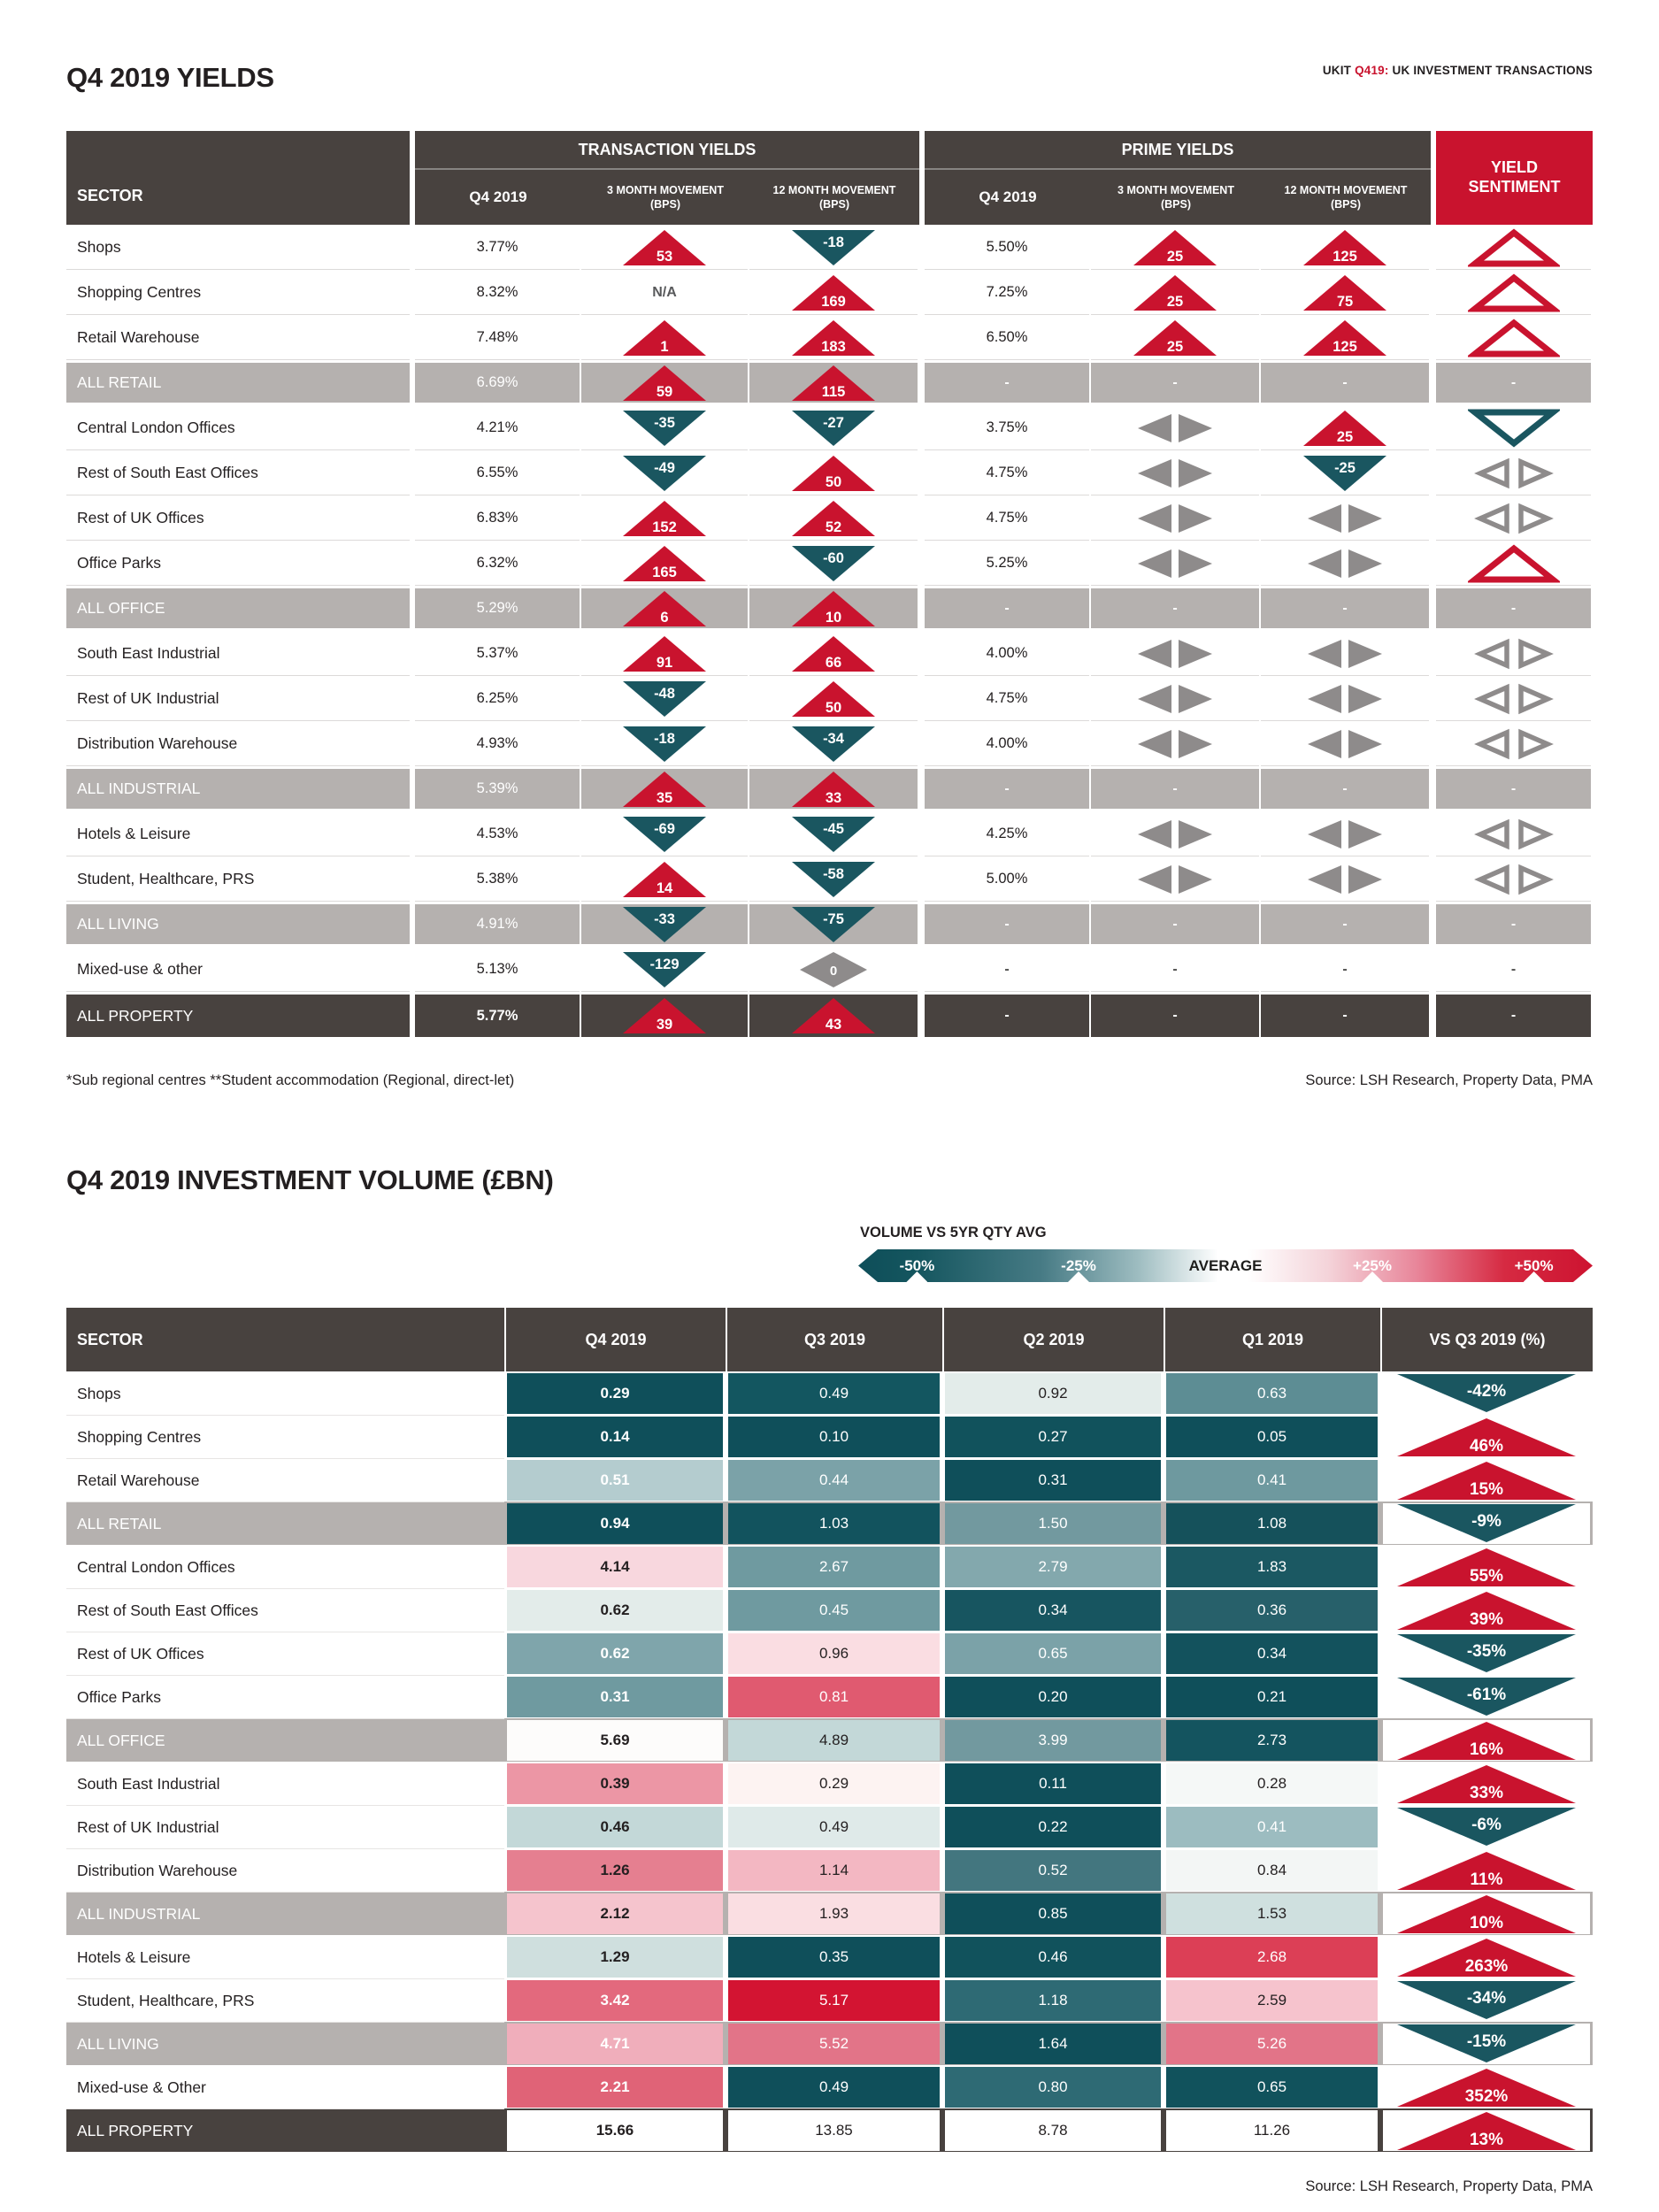  What do you see at coordinates (830, 1827) in the screenshot?
I see `volume-row: Rest of UK Industrial 0.46 0.49 0.22 0.41 -6%` at bounding box center [830, 1827].